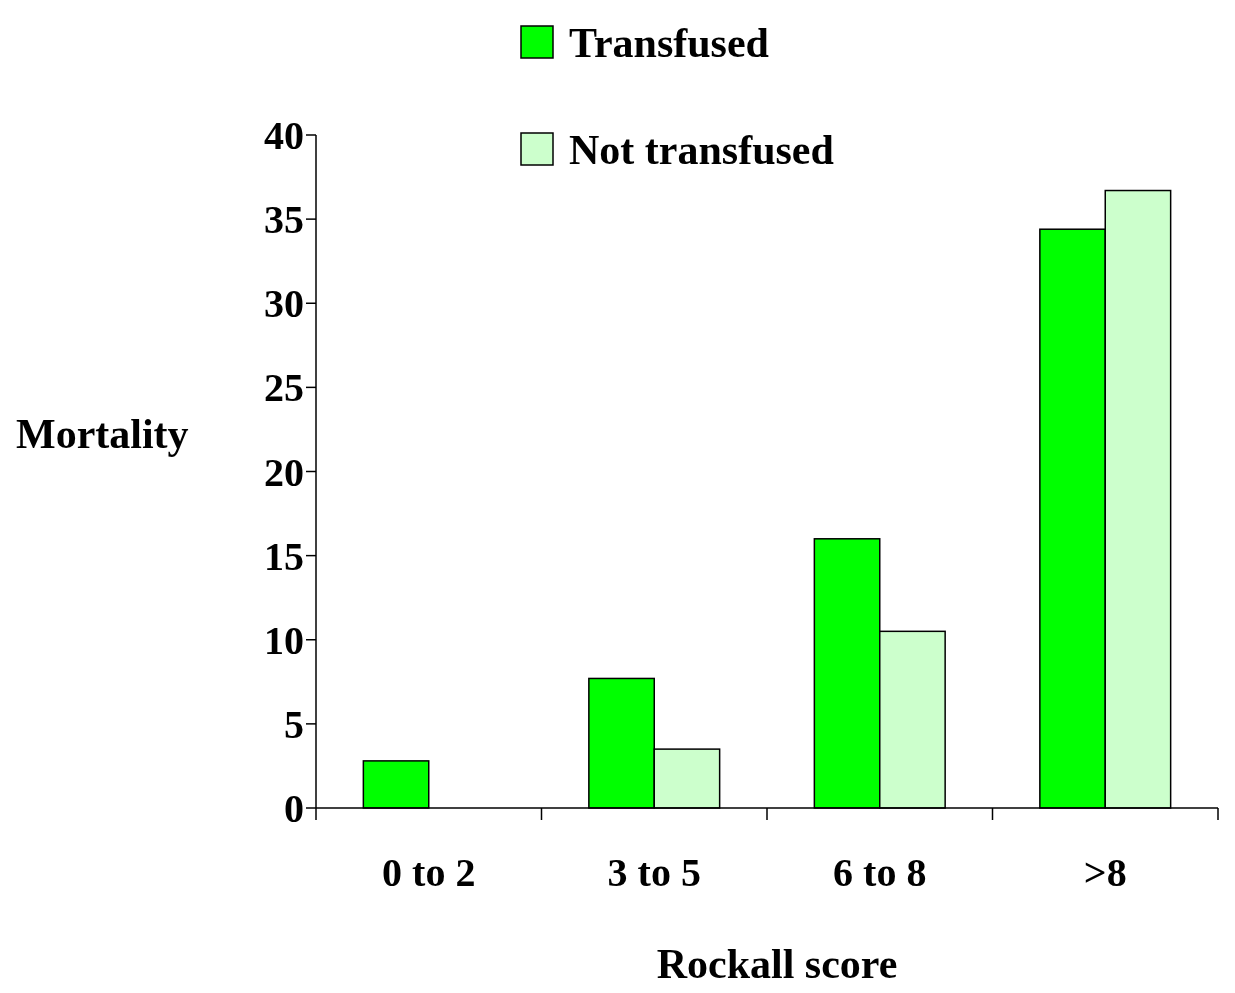 This screenshot has height=993, width=1235. What do you see at coordinates (284, 472) in the screenshot?
I see `y-tick-label: 20` at bounding box center [284, 472].